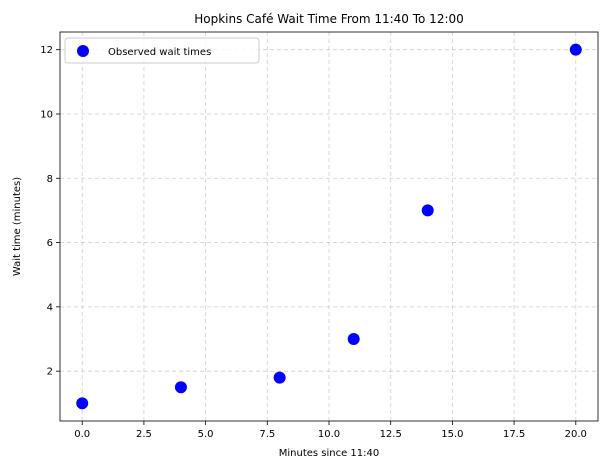 Image resolution: width=609 pixels, height=471 pixels. I want to click on y-tick-label: 2, so click(50, 372).